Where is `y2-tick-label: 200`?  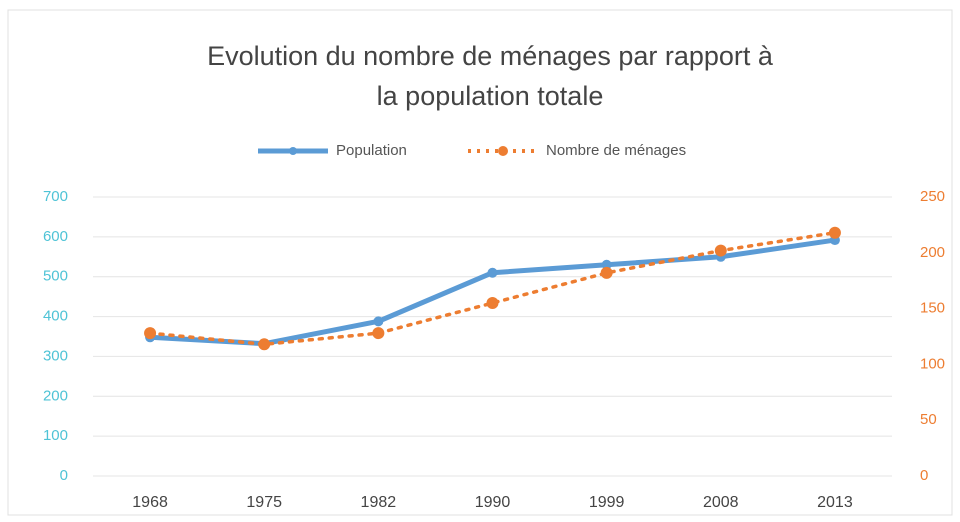 y2-tick-label: 200 is located at coordinates (932, 252).